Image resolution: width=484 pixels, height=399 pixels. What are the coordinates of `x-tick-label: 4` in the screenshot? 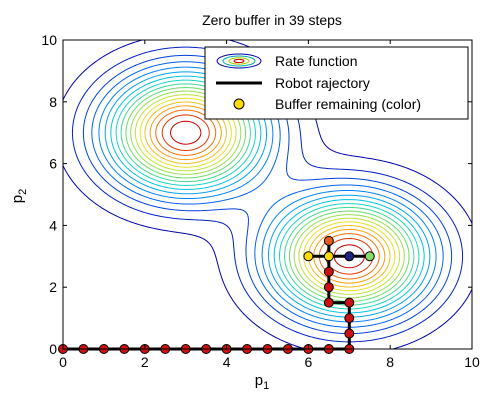 It's located at (227, 362).